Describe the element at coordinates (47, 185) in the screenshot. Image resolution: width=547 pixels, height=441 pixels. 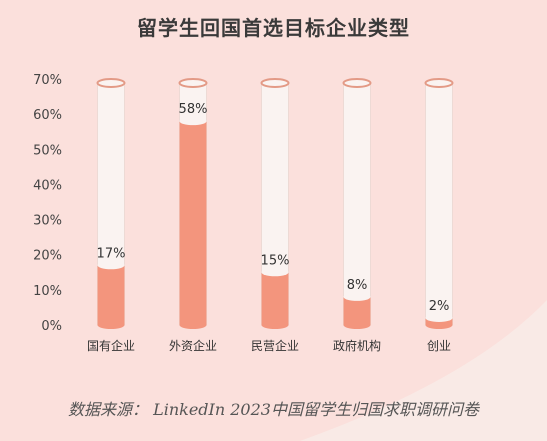
I see `y-tick-label: 40%` at that location.